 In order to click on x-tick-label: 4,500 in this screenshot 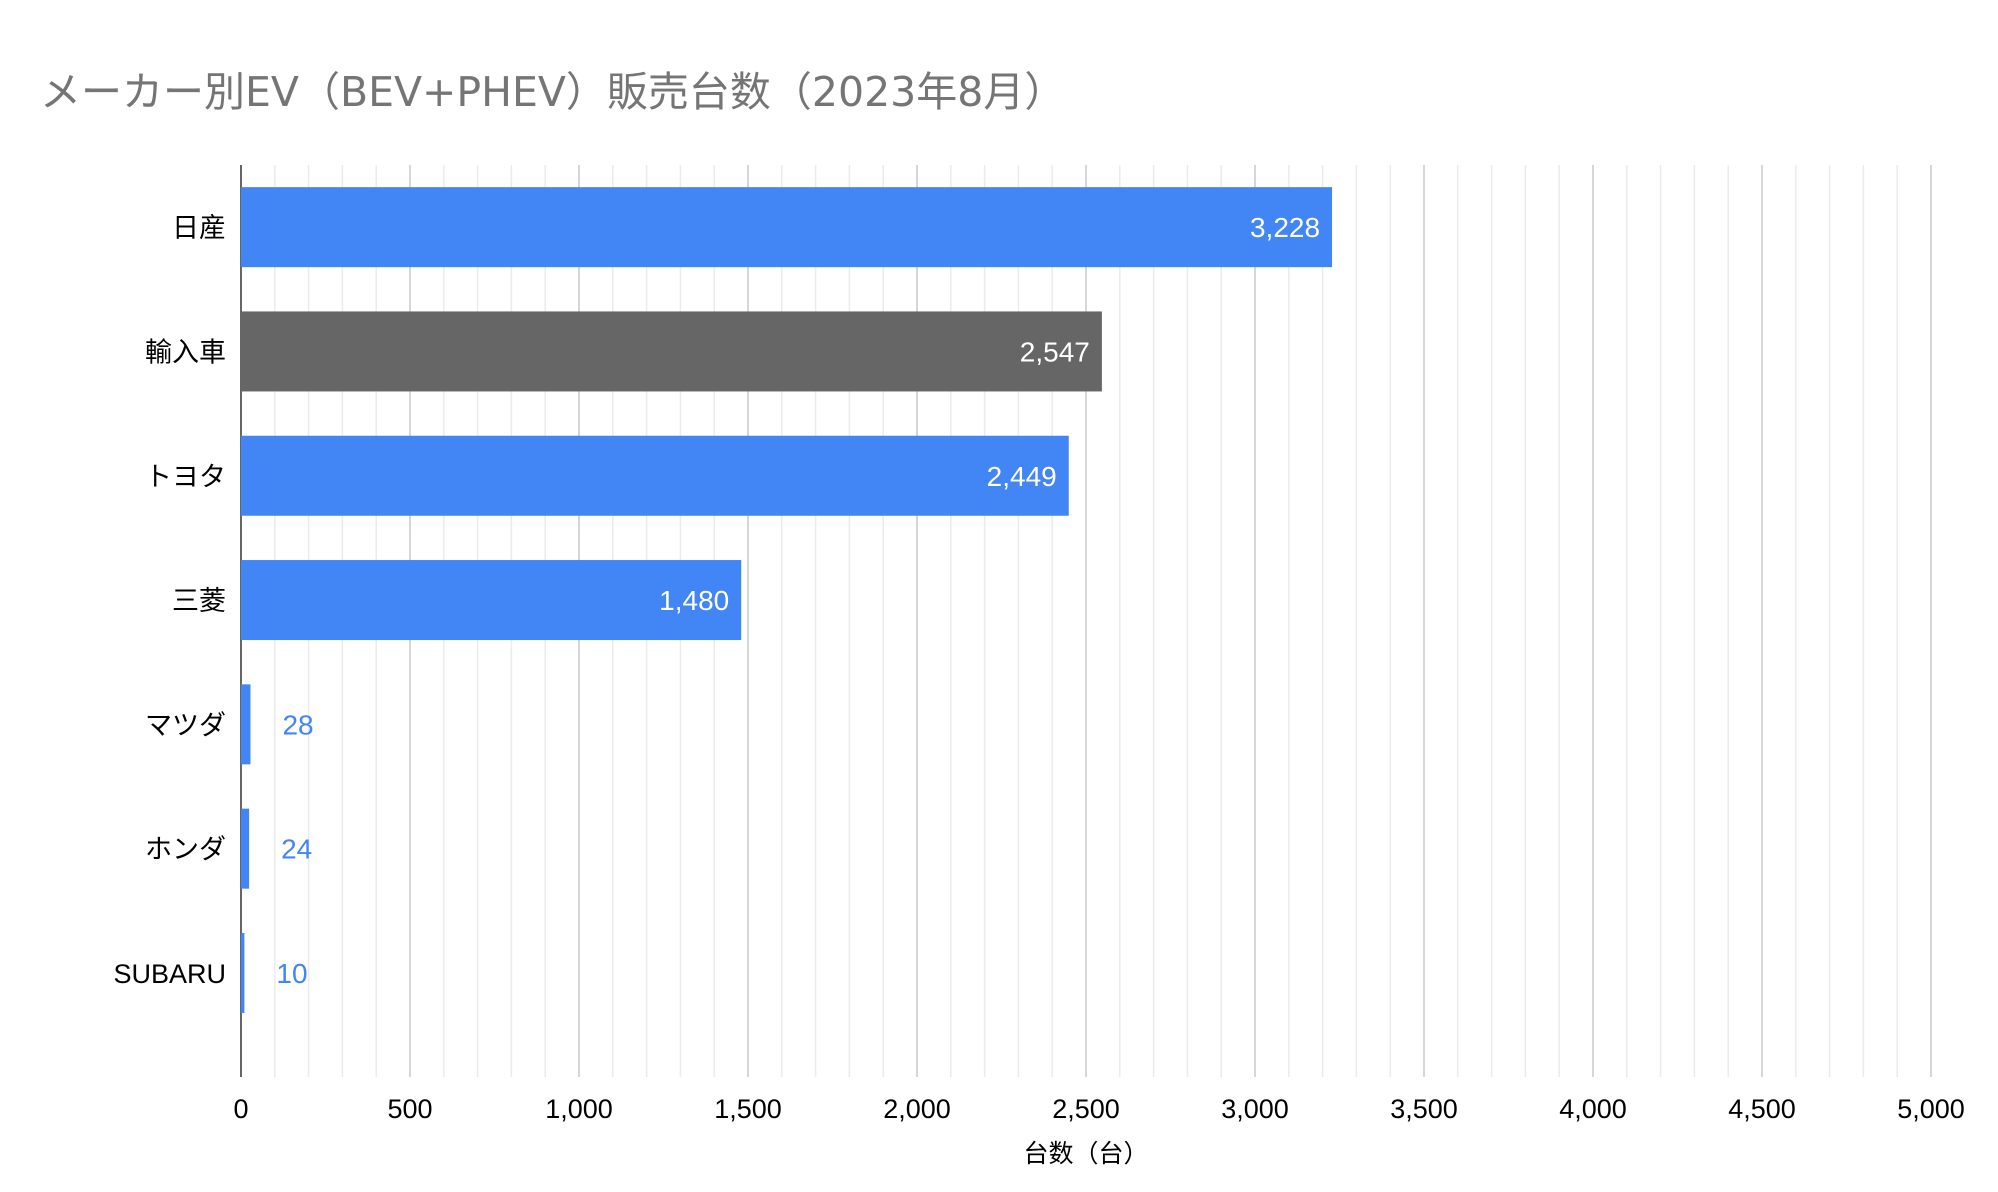, I will do `click(1762, 1109)`.